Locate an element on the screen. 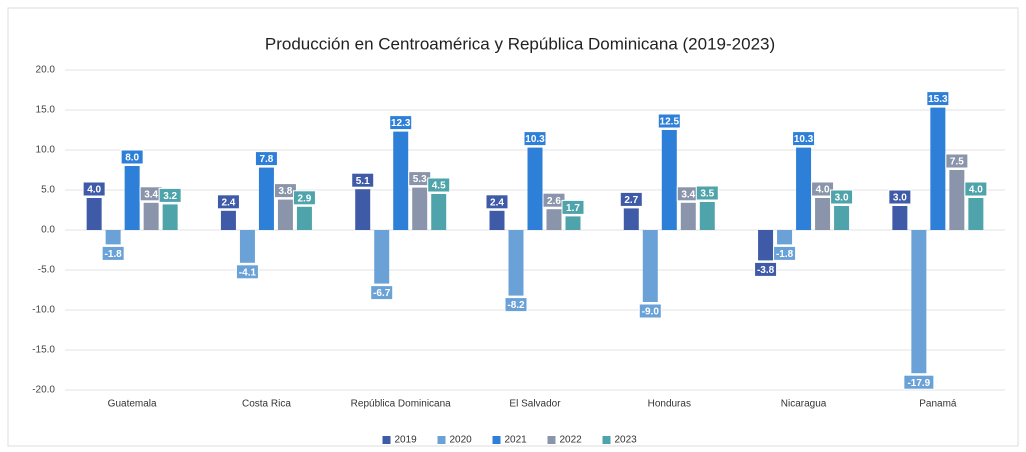 The height and width of the screenshot is (452, 1026). value-label: -9.0 is located at coordinates (651, 312).